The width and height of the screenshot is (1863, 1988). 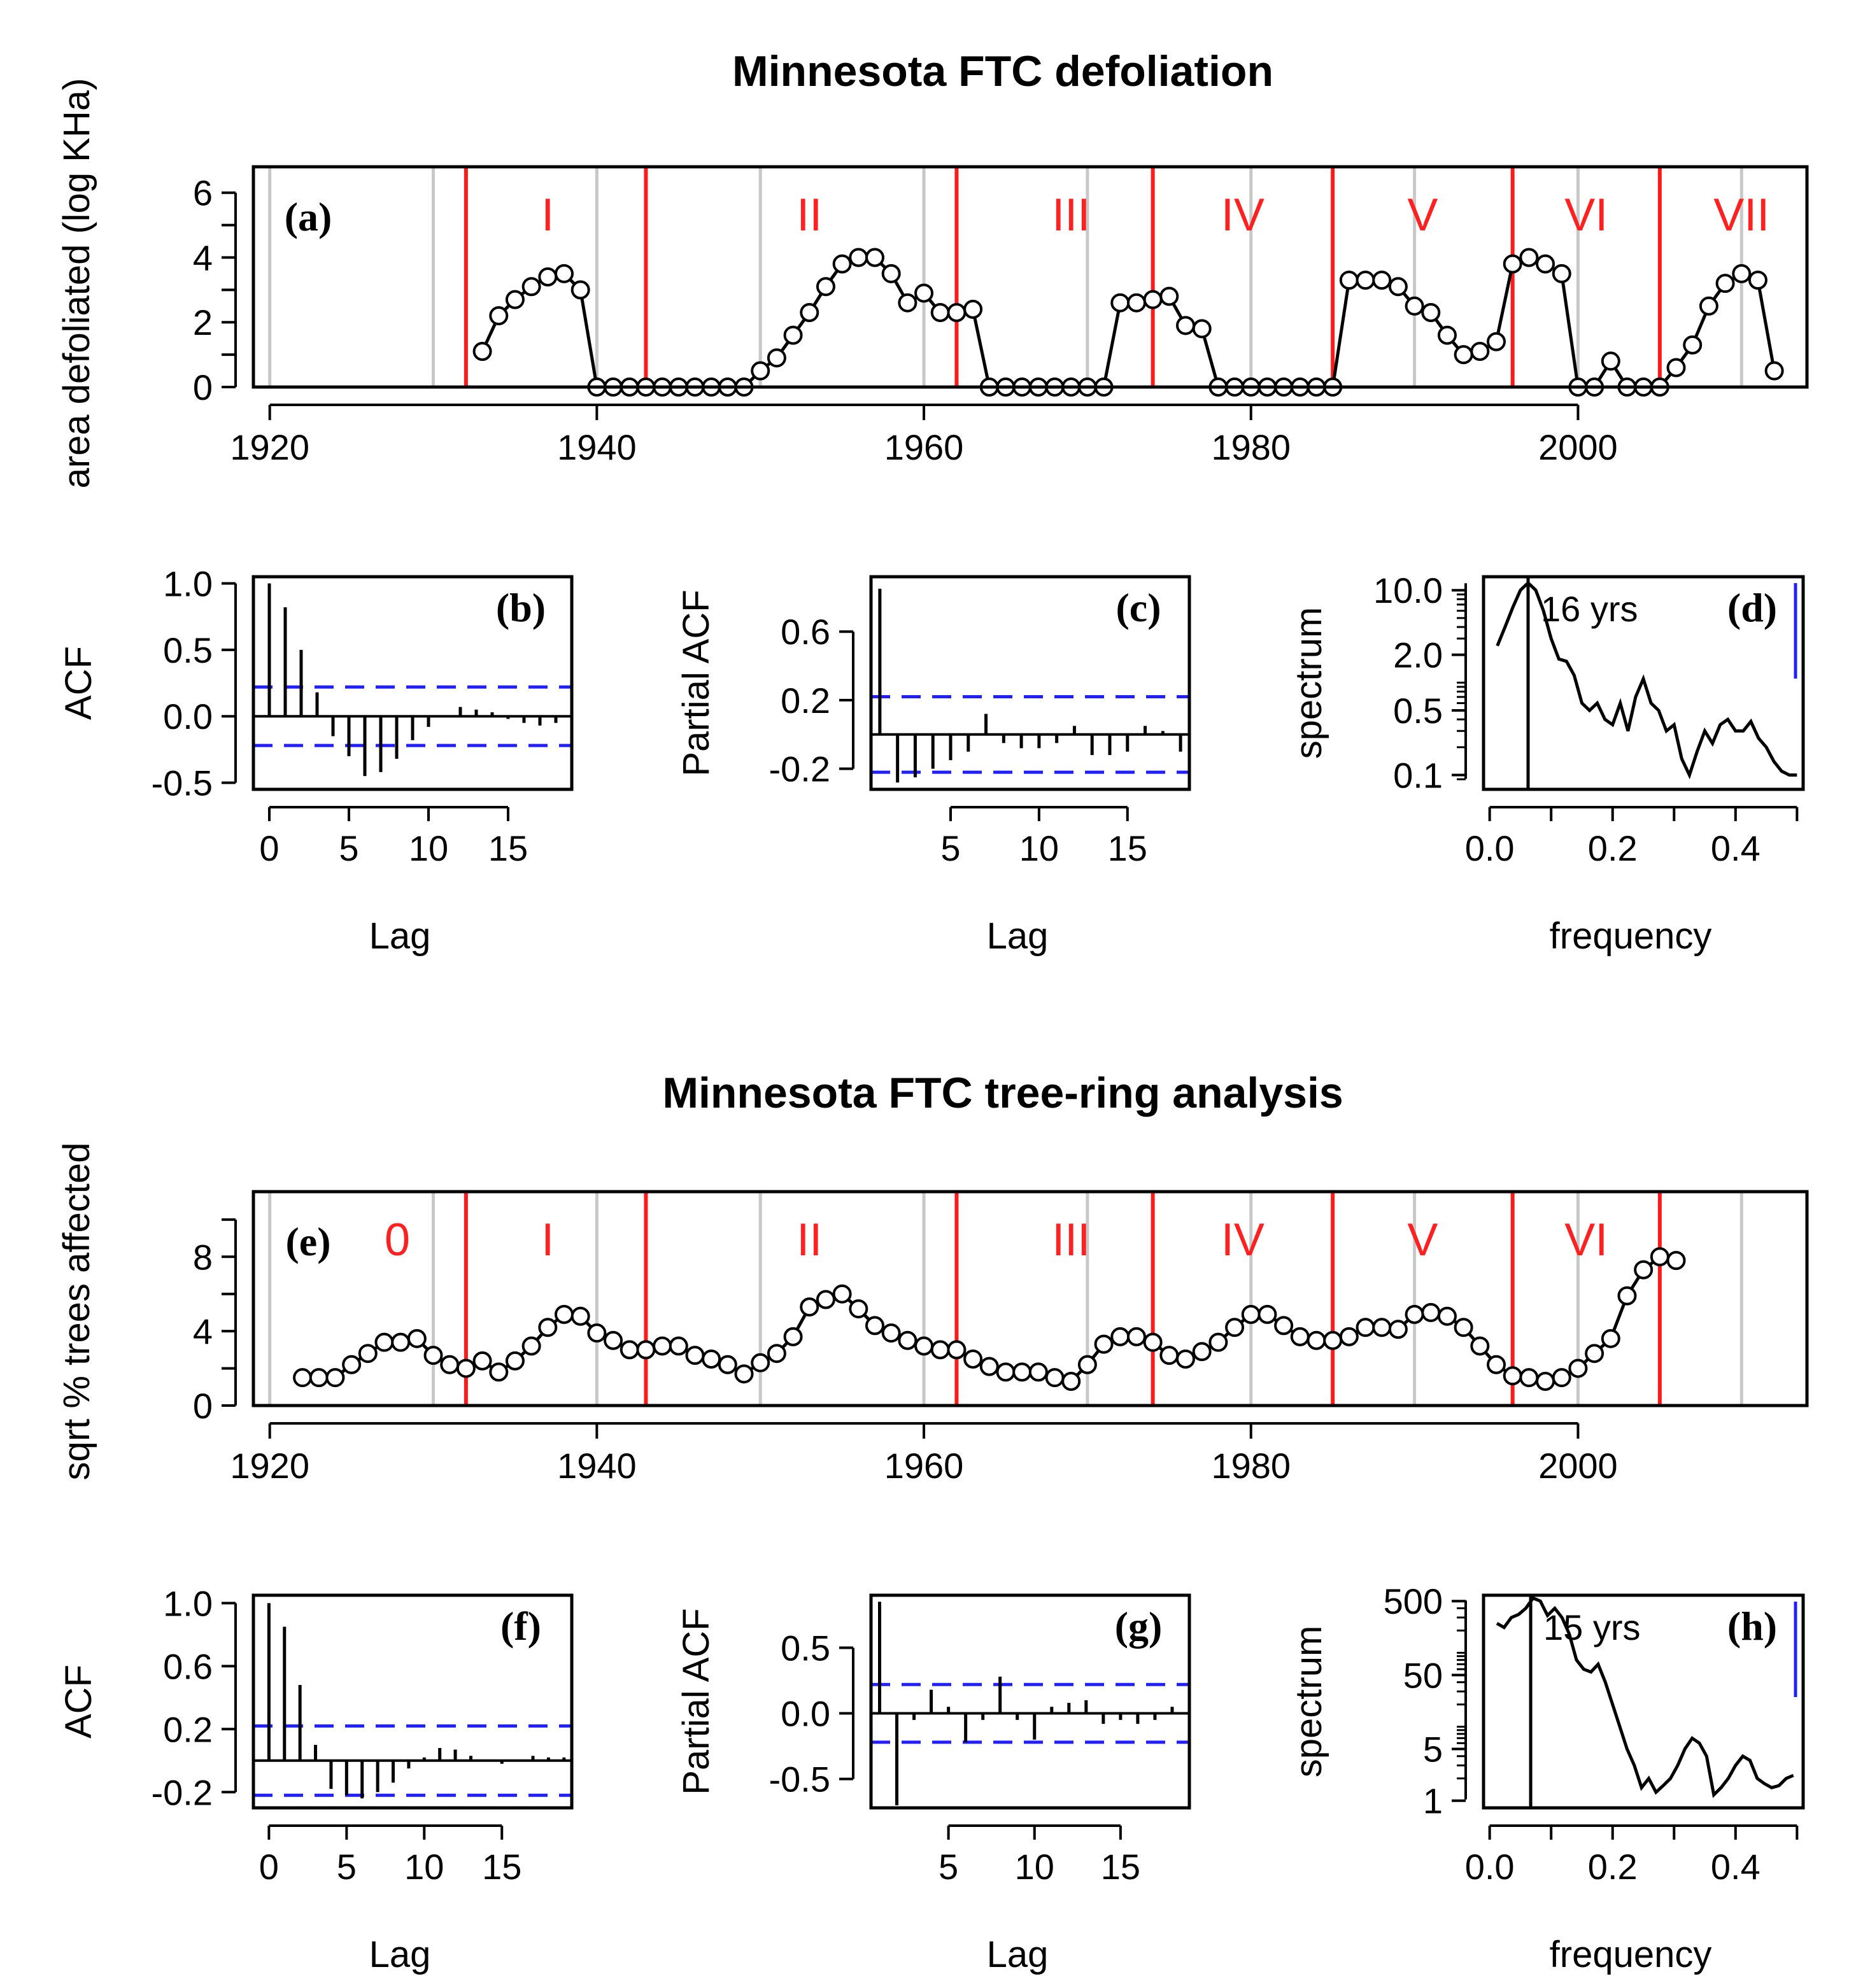 What do you see at coordinates (1433, 1801) in the screenshot?
I see `y-tick-label-h: 1` at bounding box center [1433, 1801].